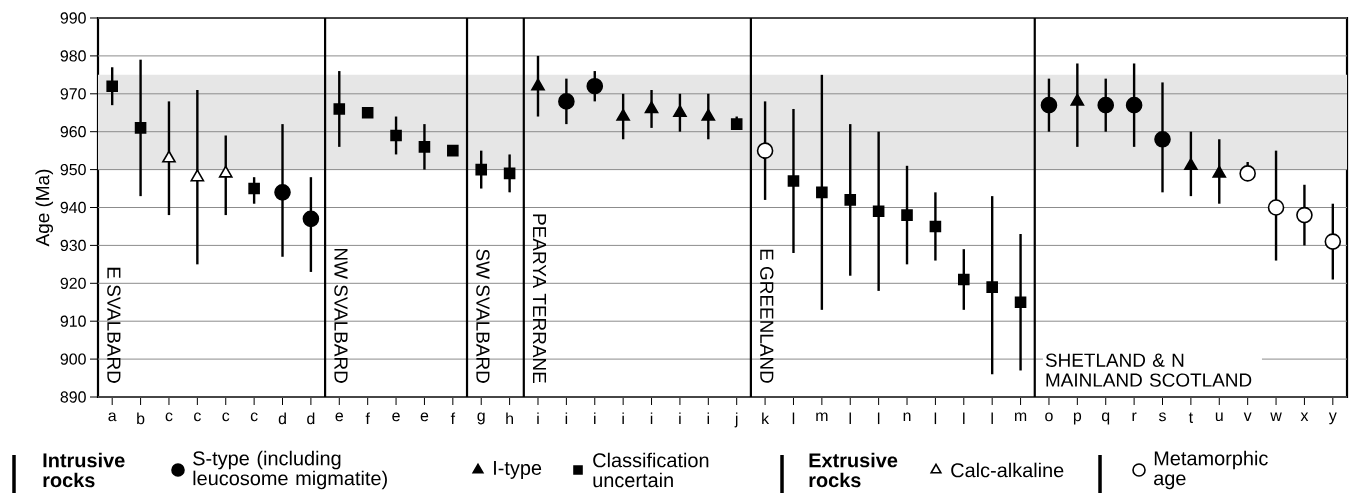  What do you see at coordinates (1105, 418) in the screenshot?
I see `x-tick-label: q` at bounding box center [1105, 418].